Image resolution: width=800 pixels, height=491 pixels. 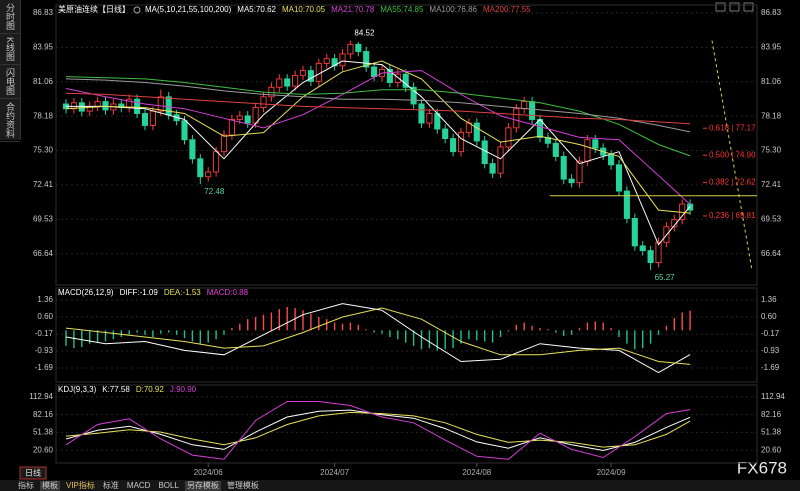 I want to click on y-tick-label: 75.30, so click(x=771, y=150).